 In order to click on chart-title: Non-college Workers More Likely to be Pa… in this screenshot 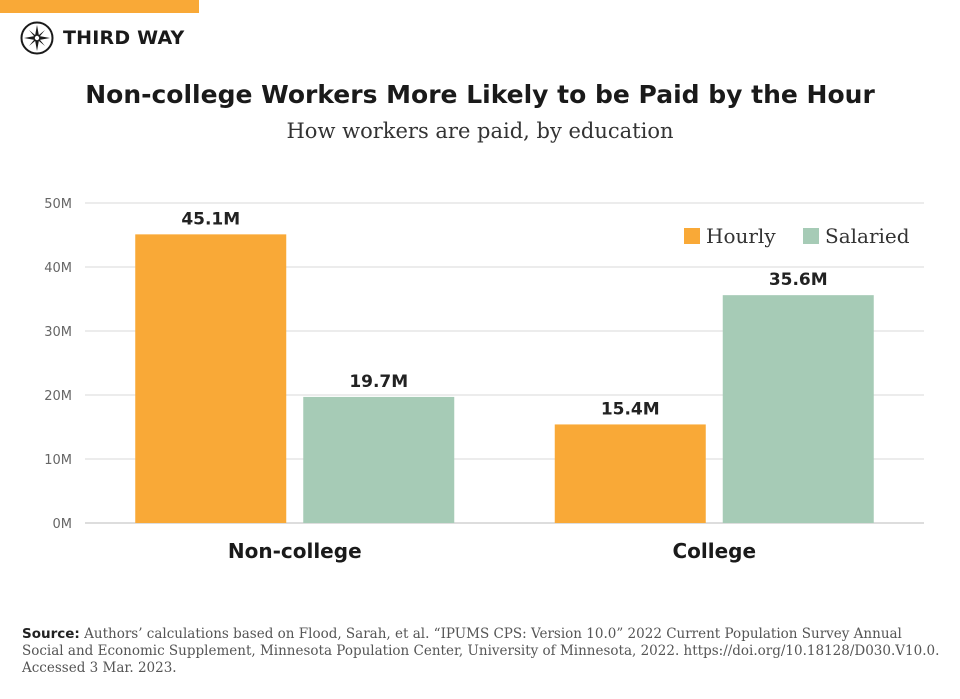, I will do `click(480, 94)`.